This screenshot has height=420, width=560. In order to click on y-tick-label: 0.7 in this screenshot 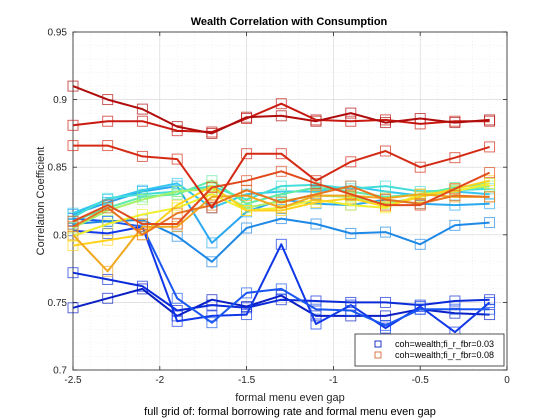, I will do `click(60, 371)`.